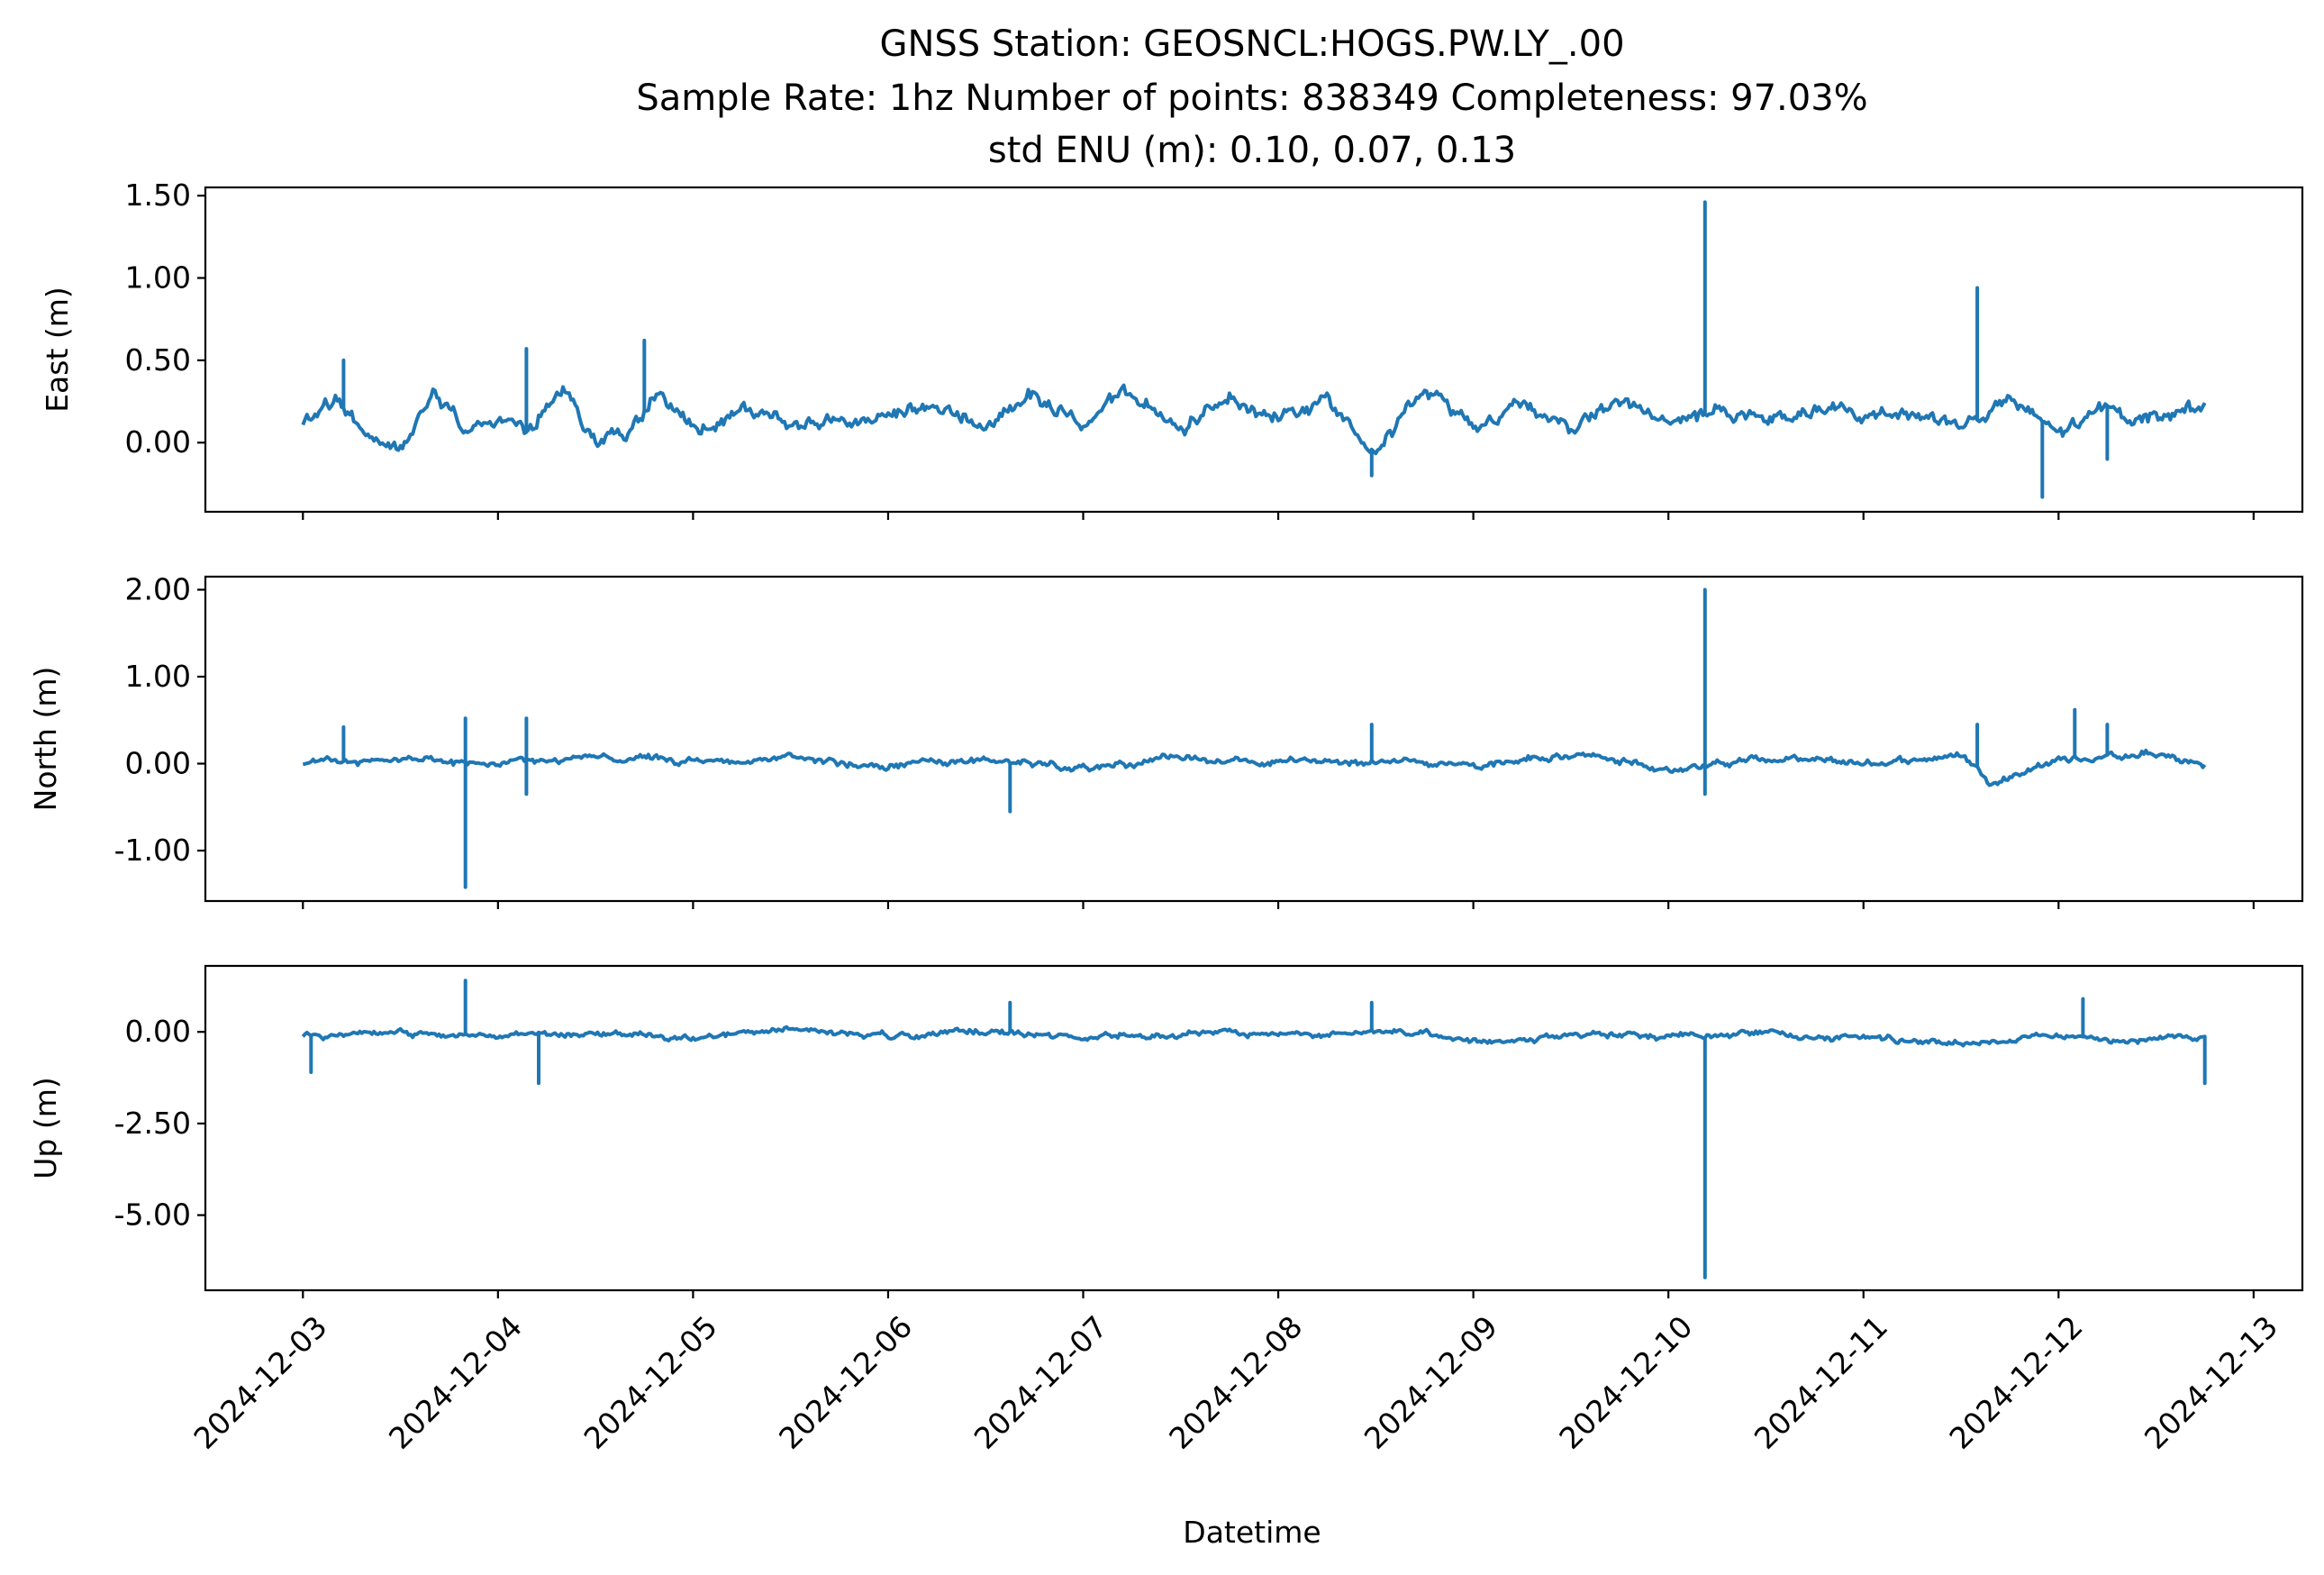 The image size is (2324, 1575). Describe the element at coordinates (1252, 44) in the screenshot. I see `title-line-1: GNSS Station: GEOSNCL:HOGS.PW.LY_.00` at that location.